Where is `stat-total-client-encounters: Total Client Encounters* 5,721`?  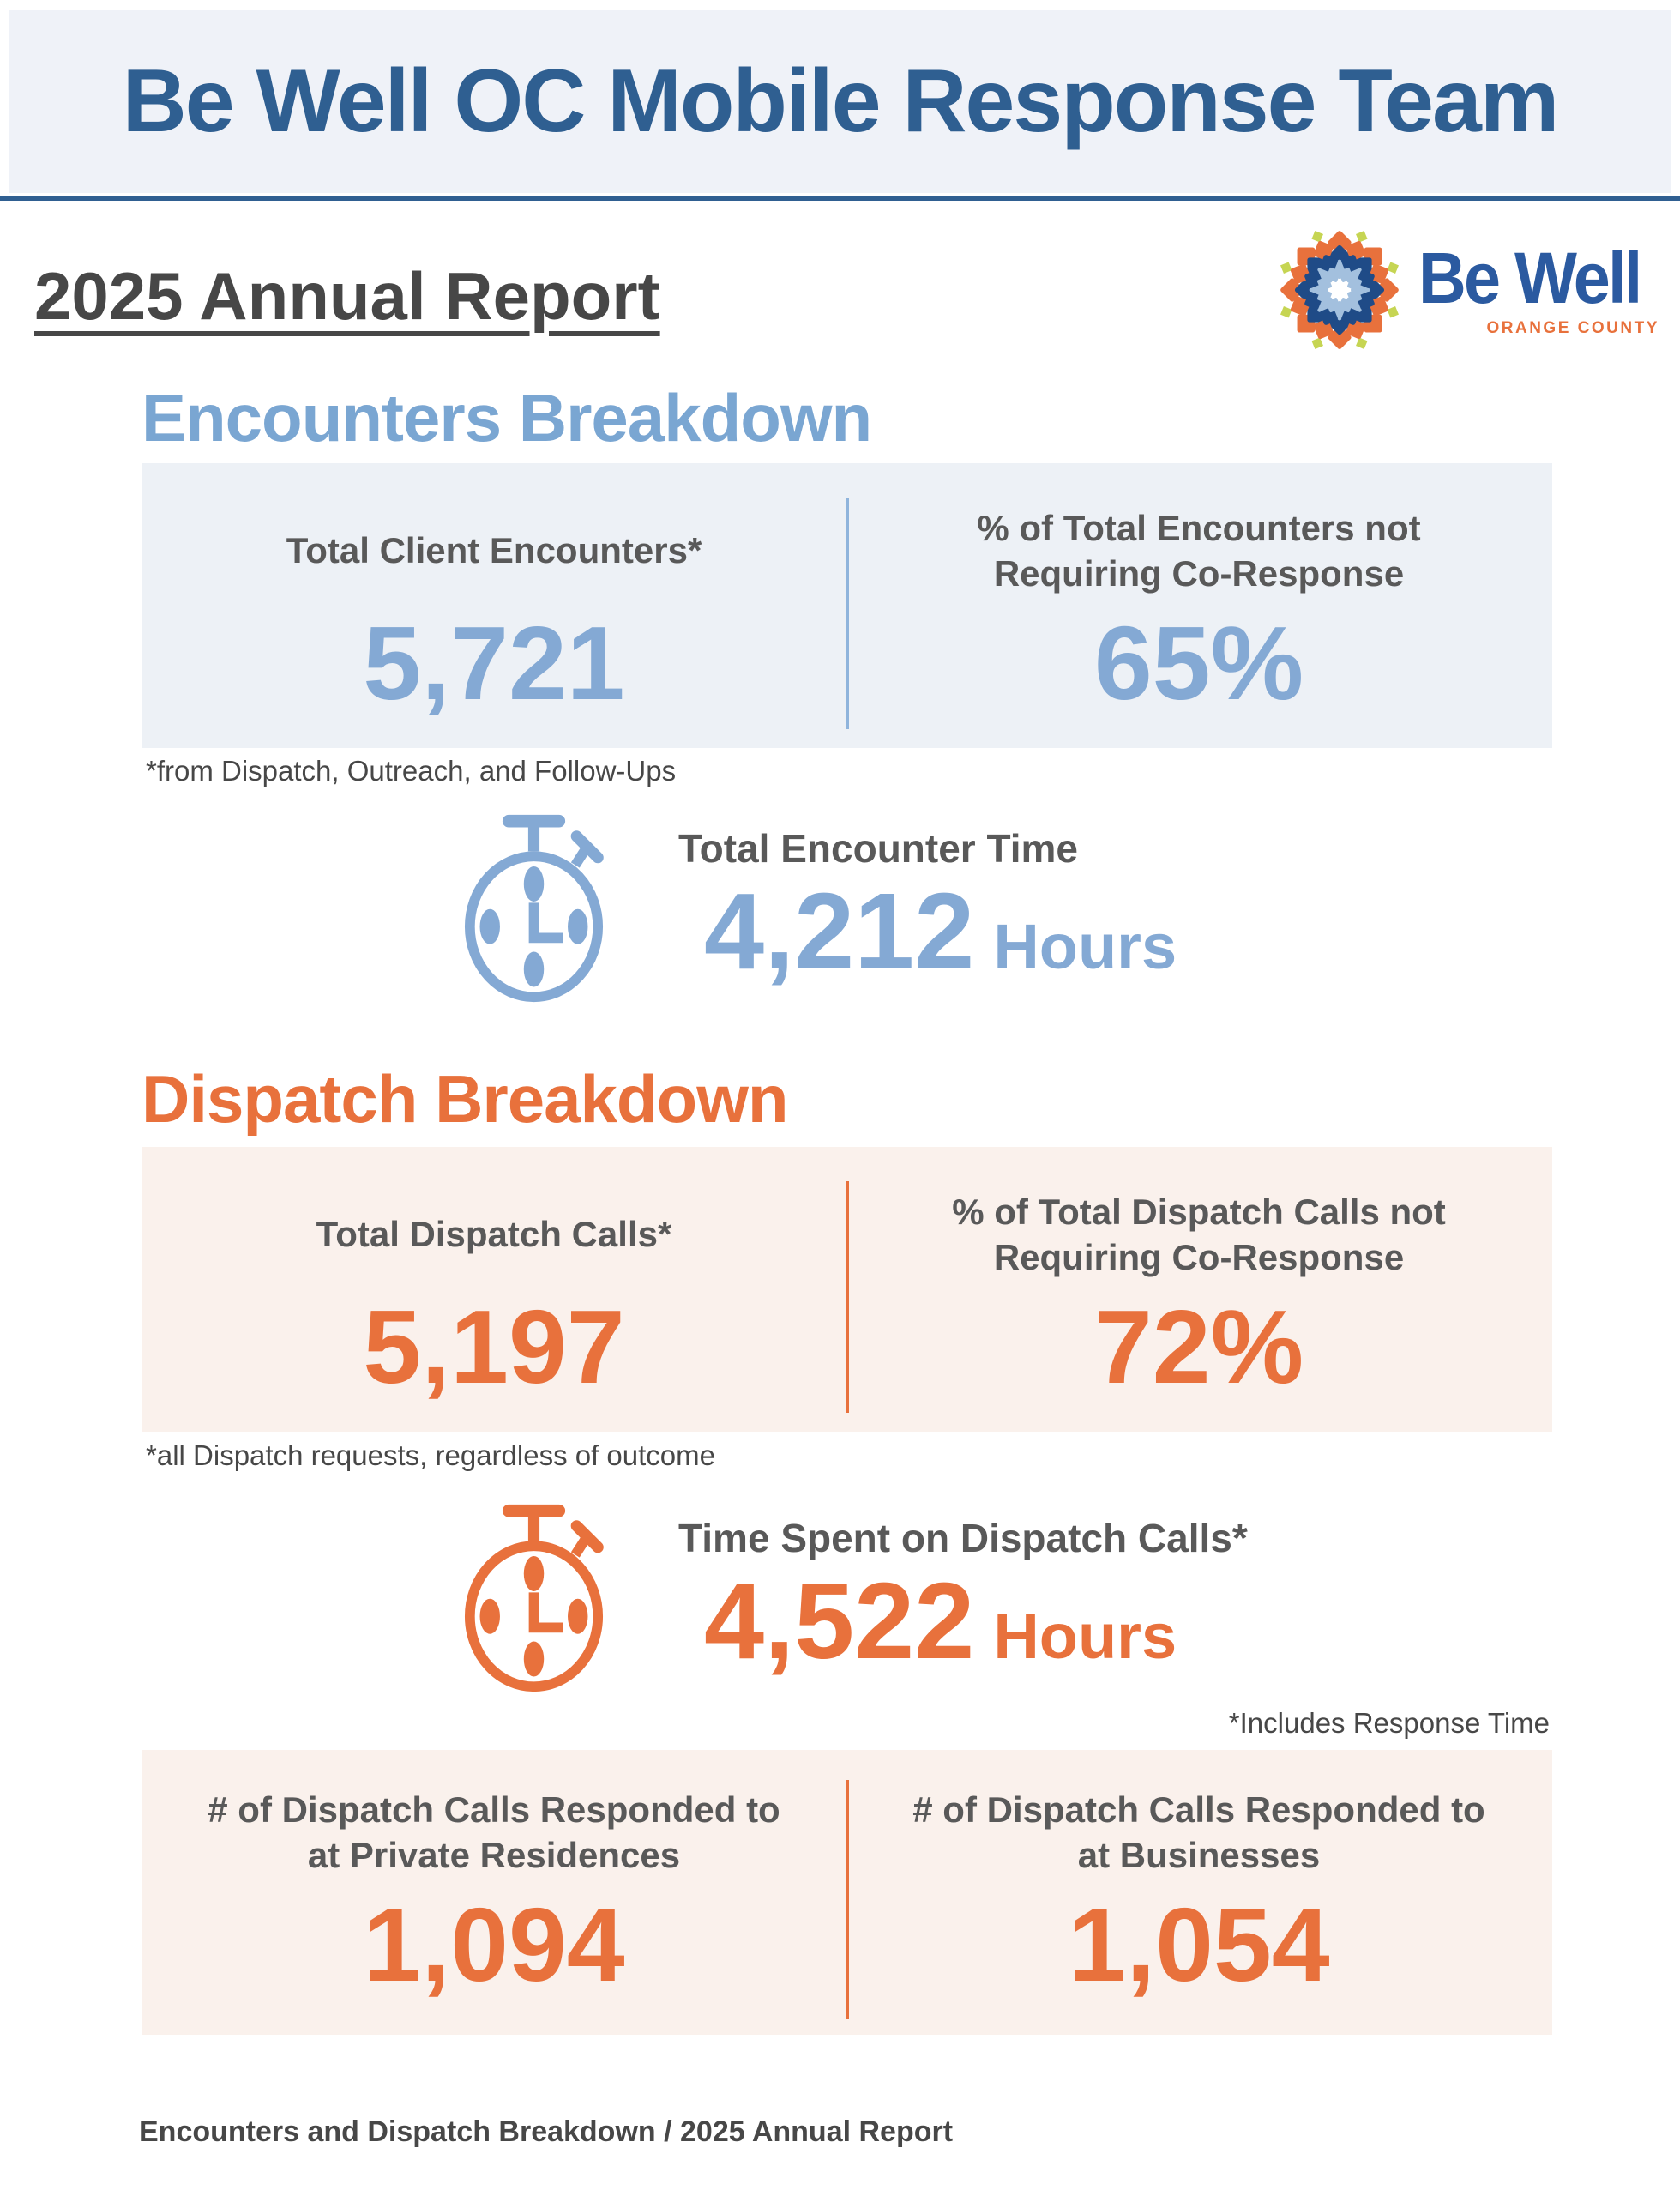 stat-total-client-encounters: Total Client Encounters* 5,721 is located at coordinates (494, 605).